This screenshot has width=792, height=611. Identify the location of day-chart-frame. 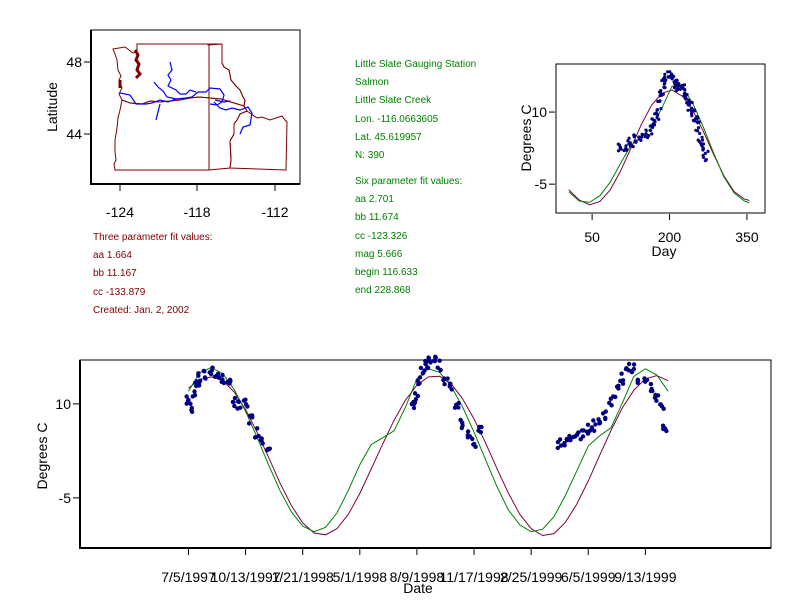
(660, 138).